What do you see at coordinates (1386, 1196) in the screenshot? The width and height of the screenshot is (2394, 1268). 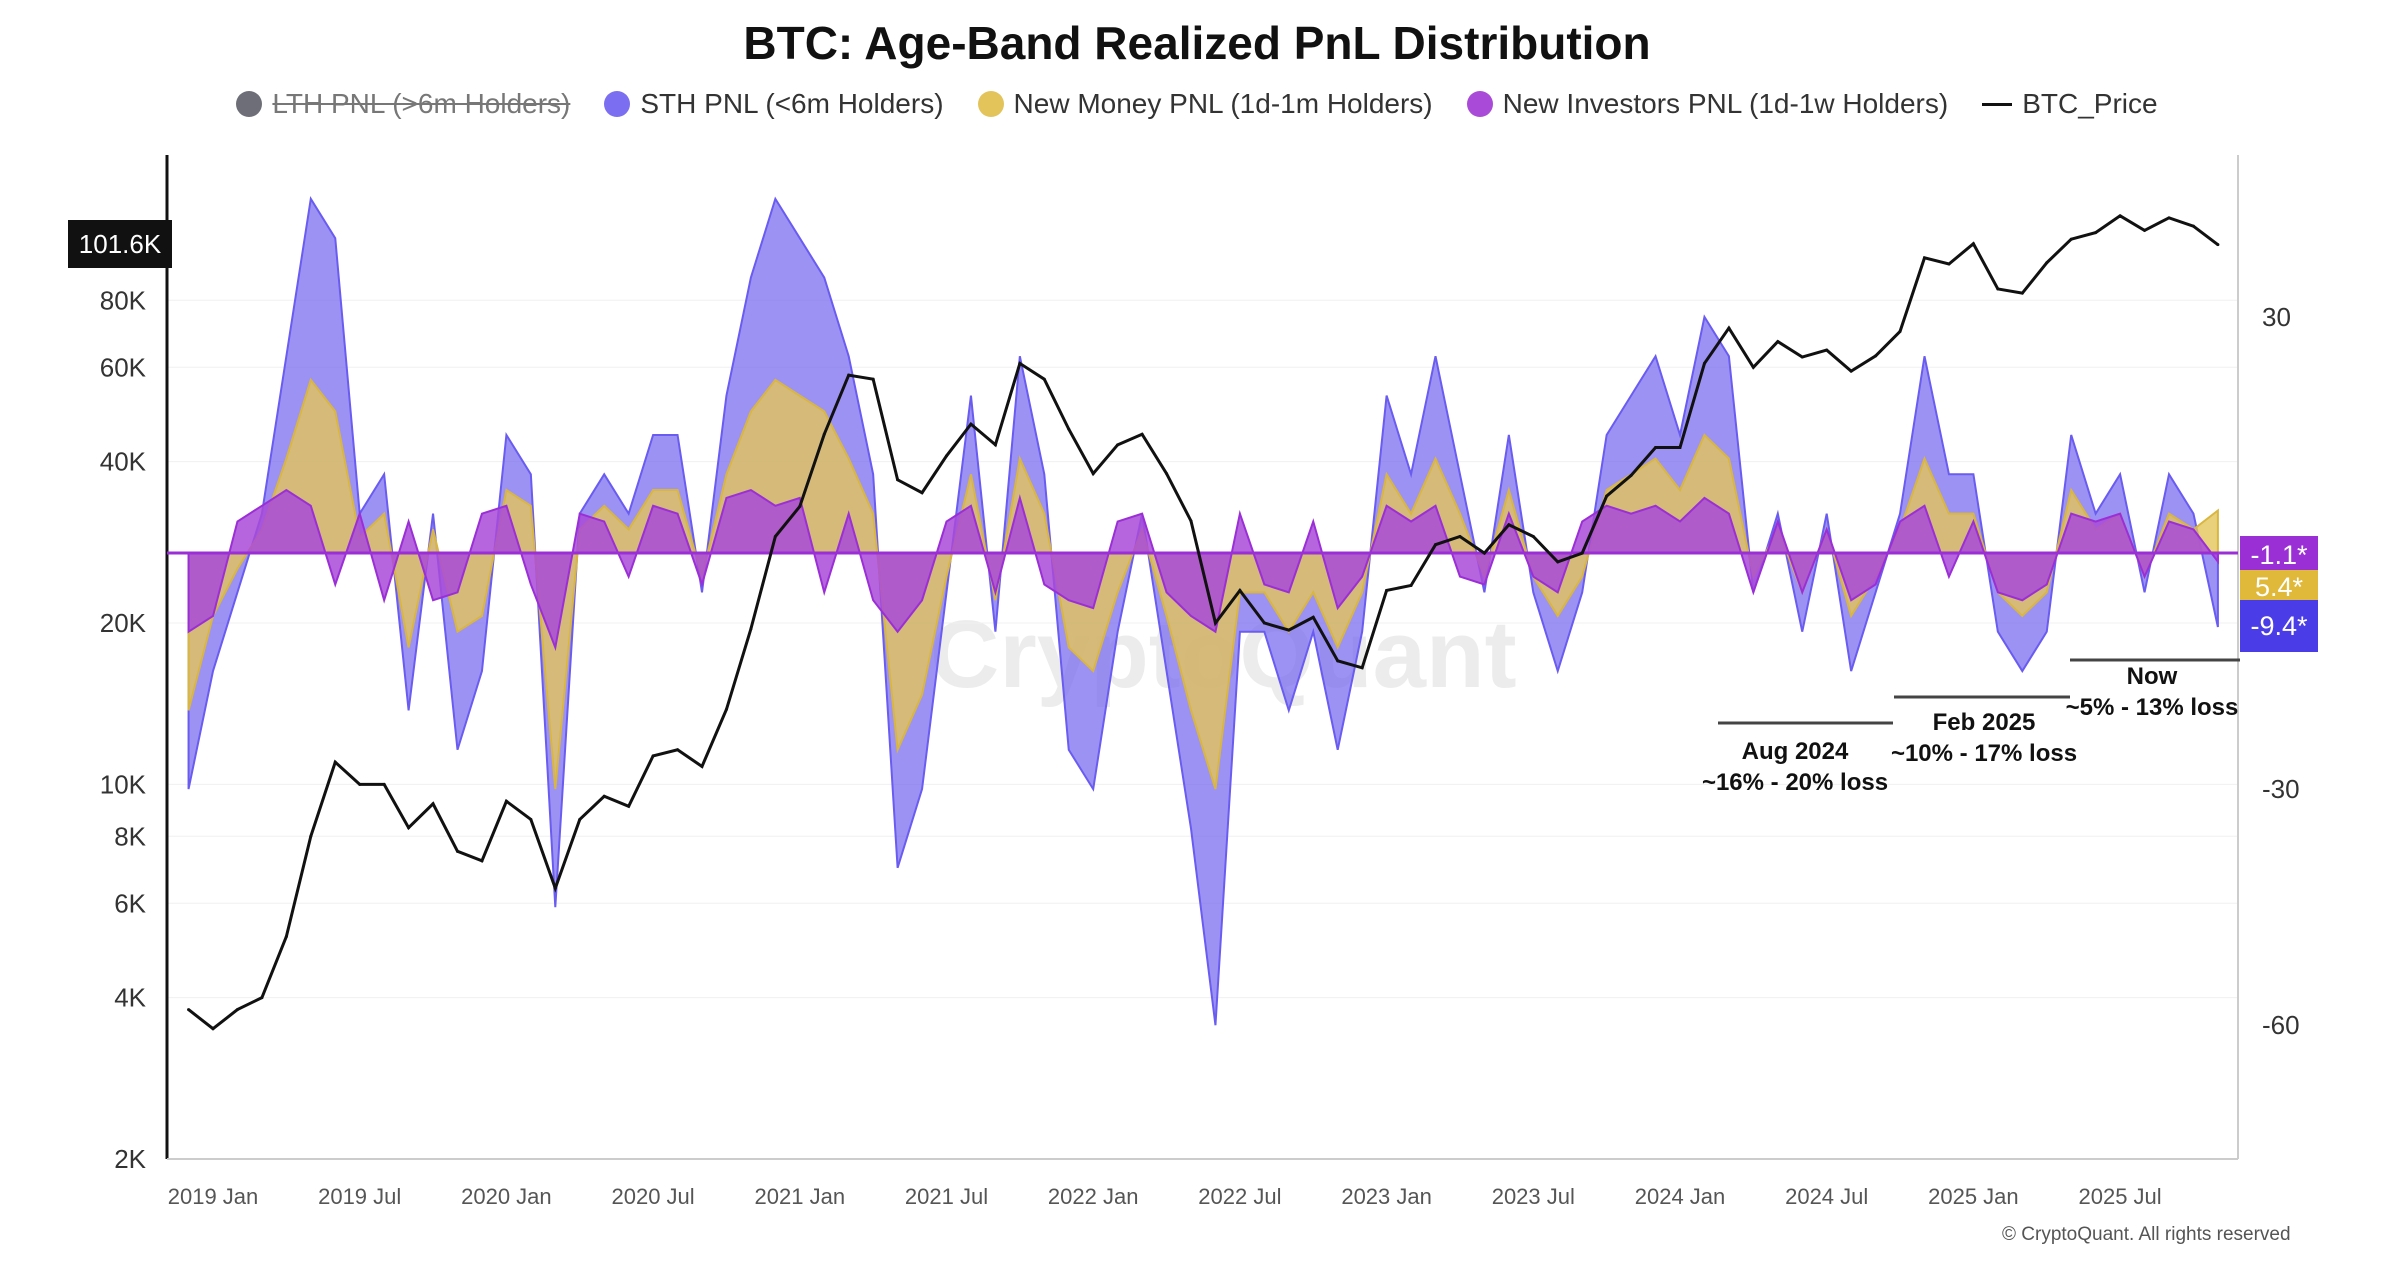 I see `x-tick-label: 2023 Jan` at bounding box center [1386, 1196].